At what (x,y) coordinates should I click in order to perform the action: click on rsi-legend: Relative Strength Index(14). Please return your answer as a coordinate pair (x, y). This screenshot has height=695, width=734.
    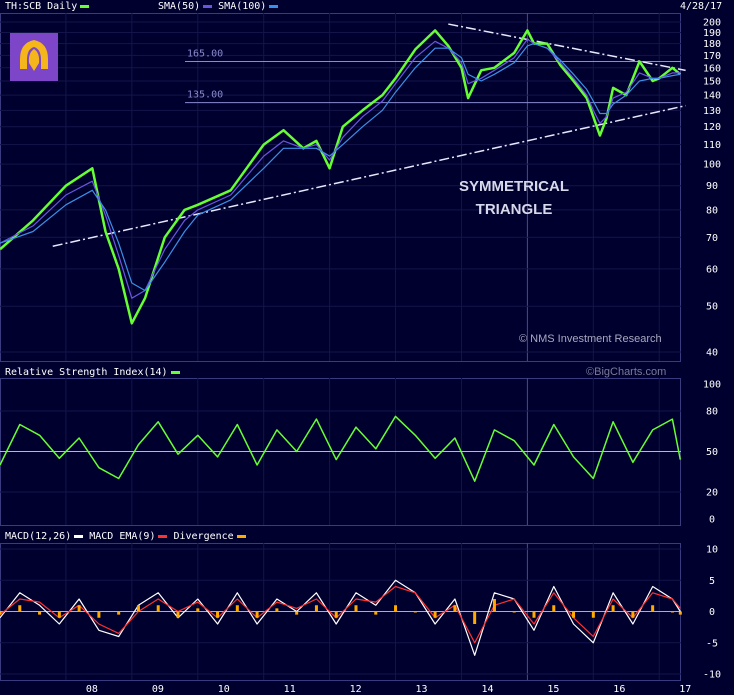
    Looking at the image, I should click on (95, 372).